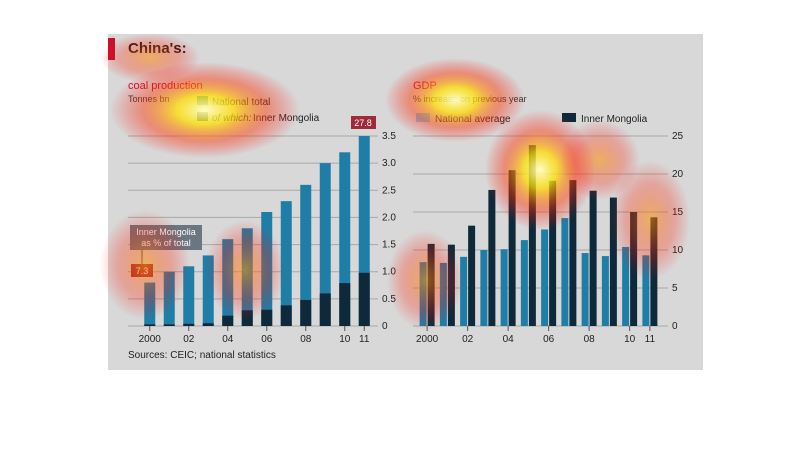 The width and height of the screenshot is (810, 464). What do you see at coordinates (675, 326) in the screenshot?
I see `gdp-y-tick-label: 0` at bounding box center [675, 326].